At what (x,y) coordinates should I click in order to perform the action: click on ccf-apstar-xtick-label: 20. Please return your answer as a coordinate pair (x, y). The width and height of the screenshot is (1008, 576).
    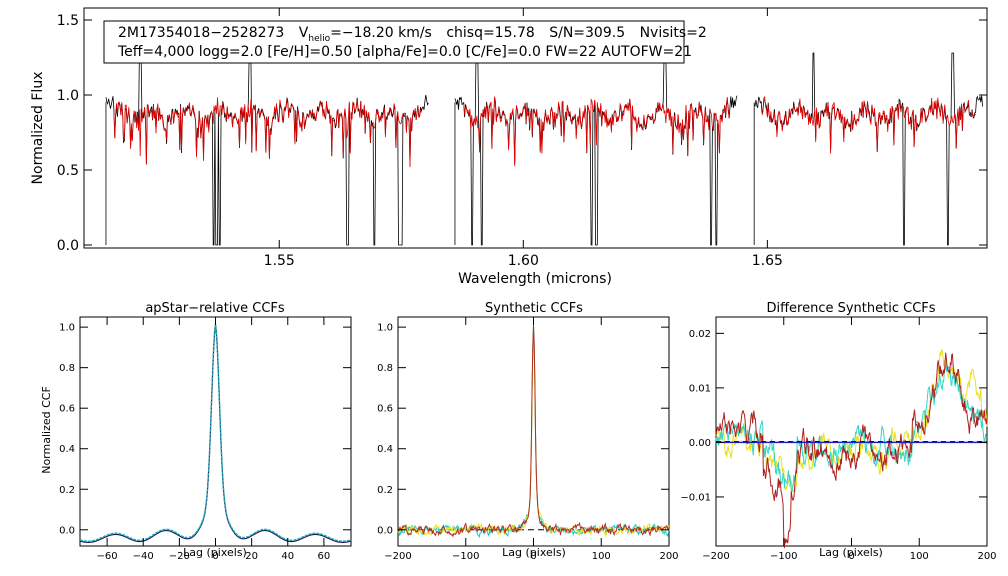
    Looking at the image, I should click on (251, 556).